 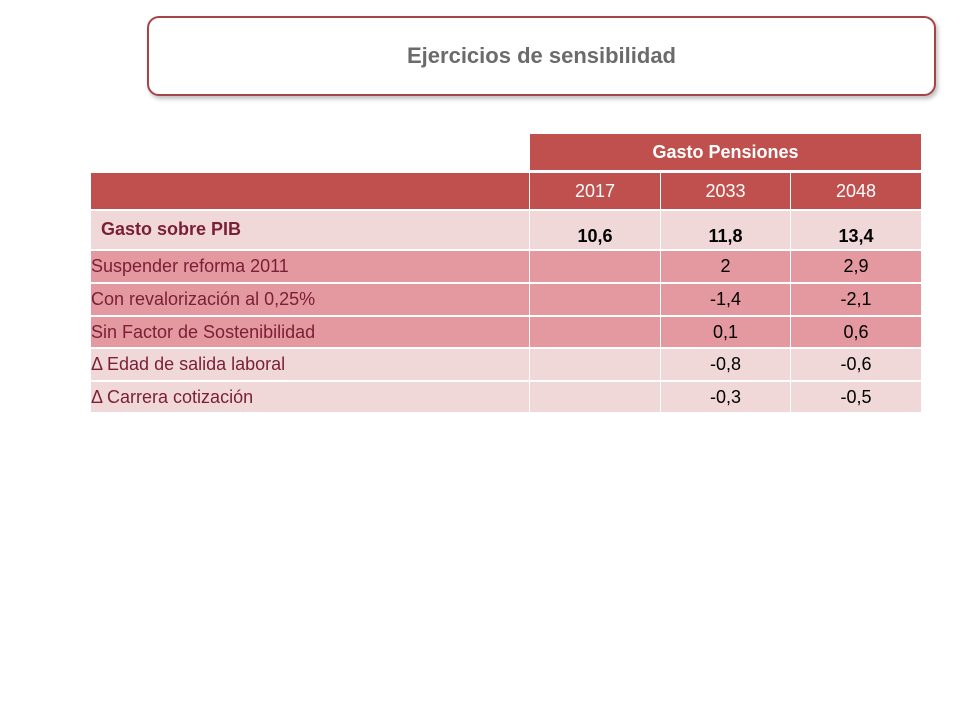 What do you see at coordinates (725, 397) in the screenshot?
I see `table-cell: -0,3` at bounding box center [725, 397].